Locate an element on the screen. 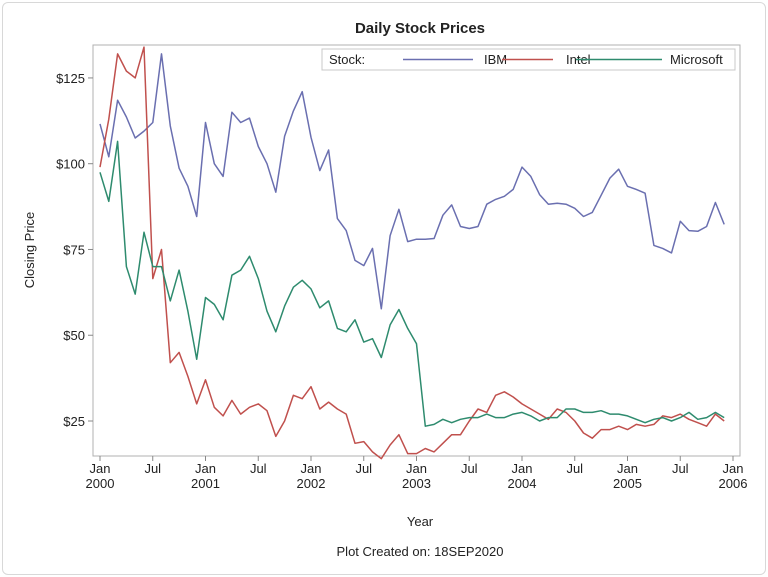  legend-label-microsoft: Microsoft is located at coordinates (696, 59).